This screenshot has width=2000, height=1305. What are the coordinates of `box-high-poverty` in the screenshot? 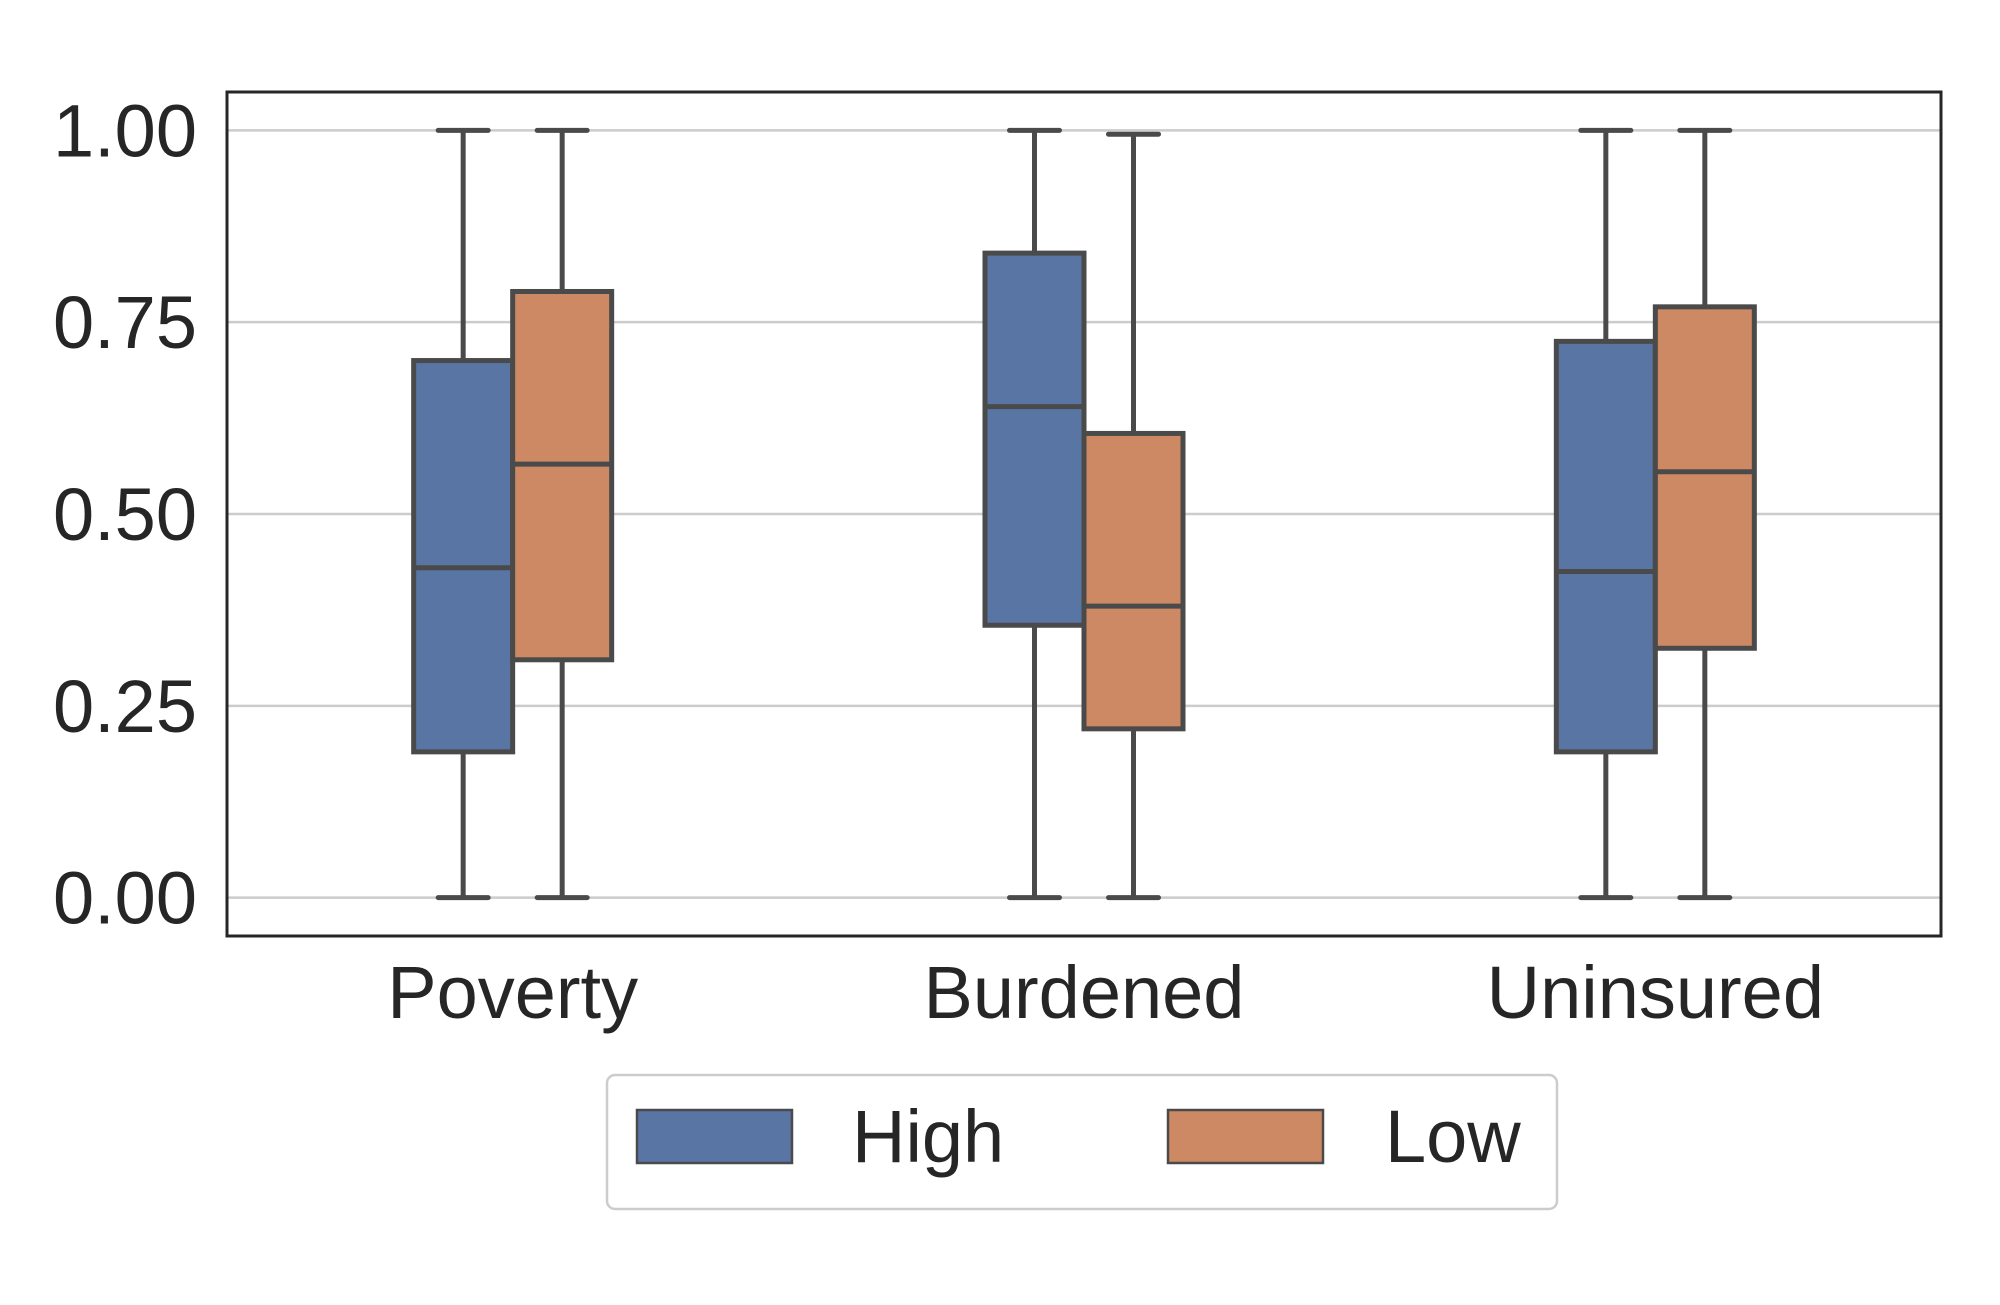 It's located at (463, 514).